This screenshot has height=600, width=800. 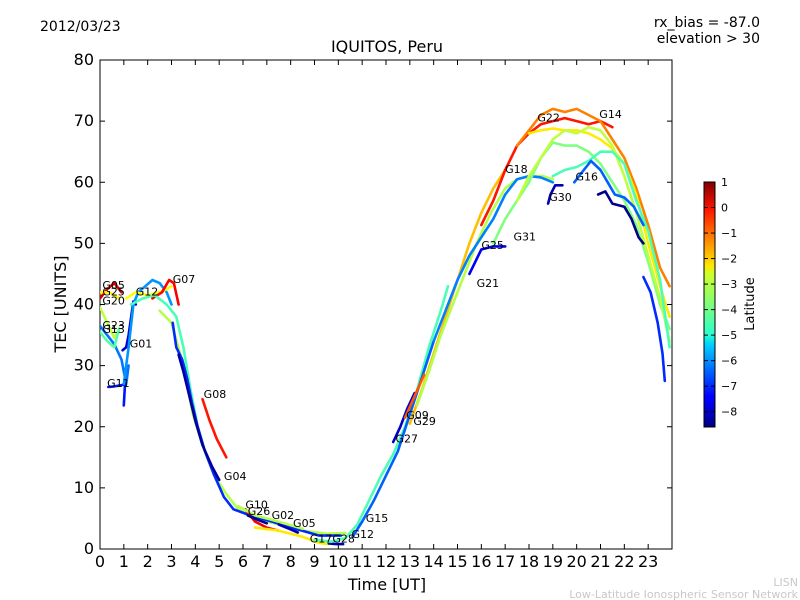 What do you see at coordinates (720, 297) in the screenshot?
I see `colorbar-ticks: 1 0 −1 −2 −3 −4 −5 −6 −7 −8` at bounding box center [720, 297].